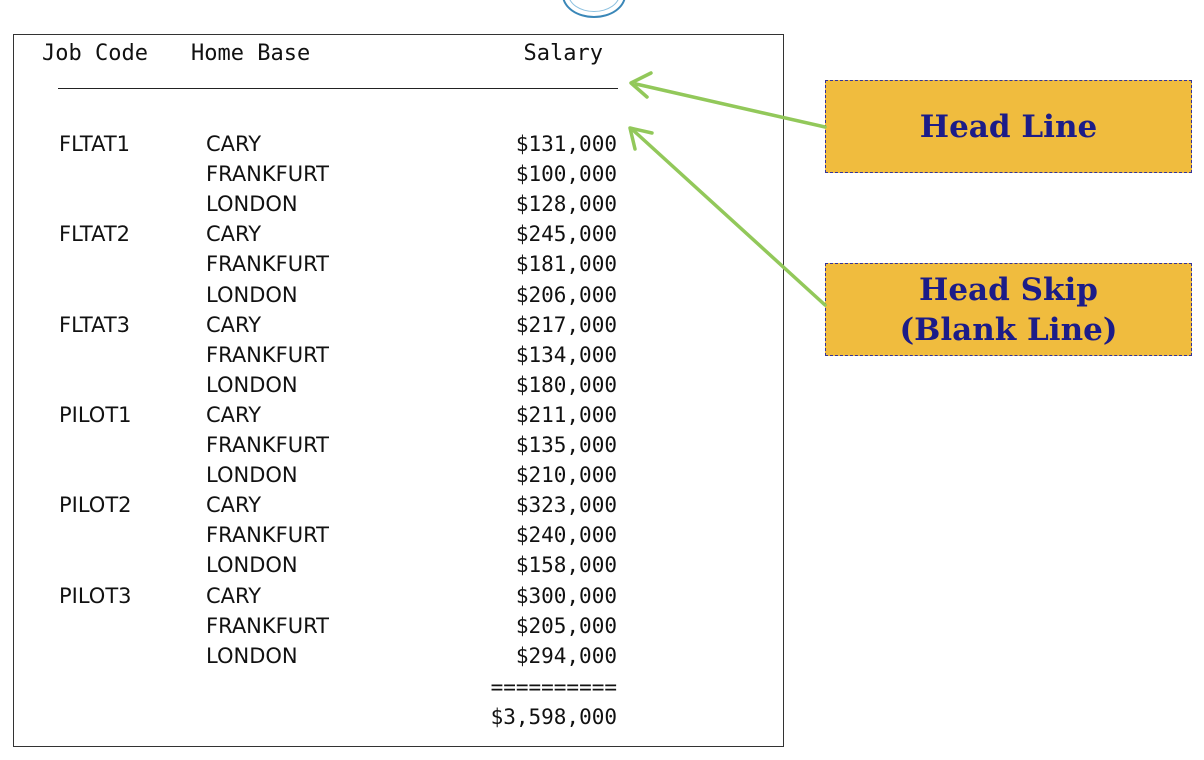  Describe the element at coordinates (95, 144) in the screenshot. I see `job-code-cell: FLTAT1` at that location.